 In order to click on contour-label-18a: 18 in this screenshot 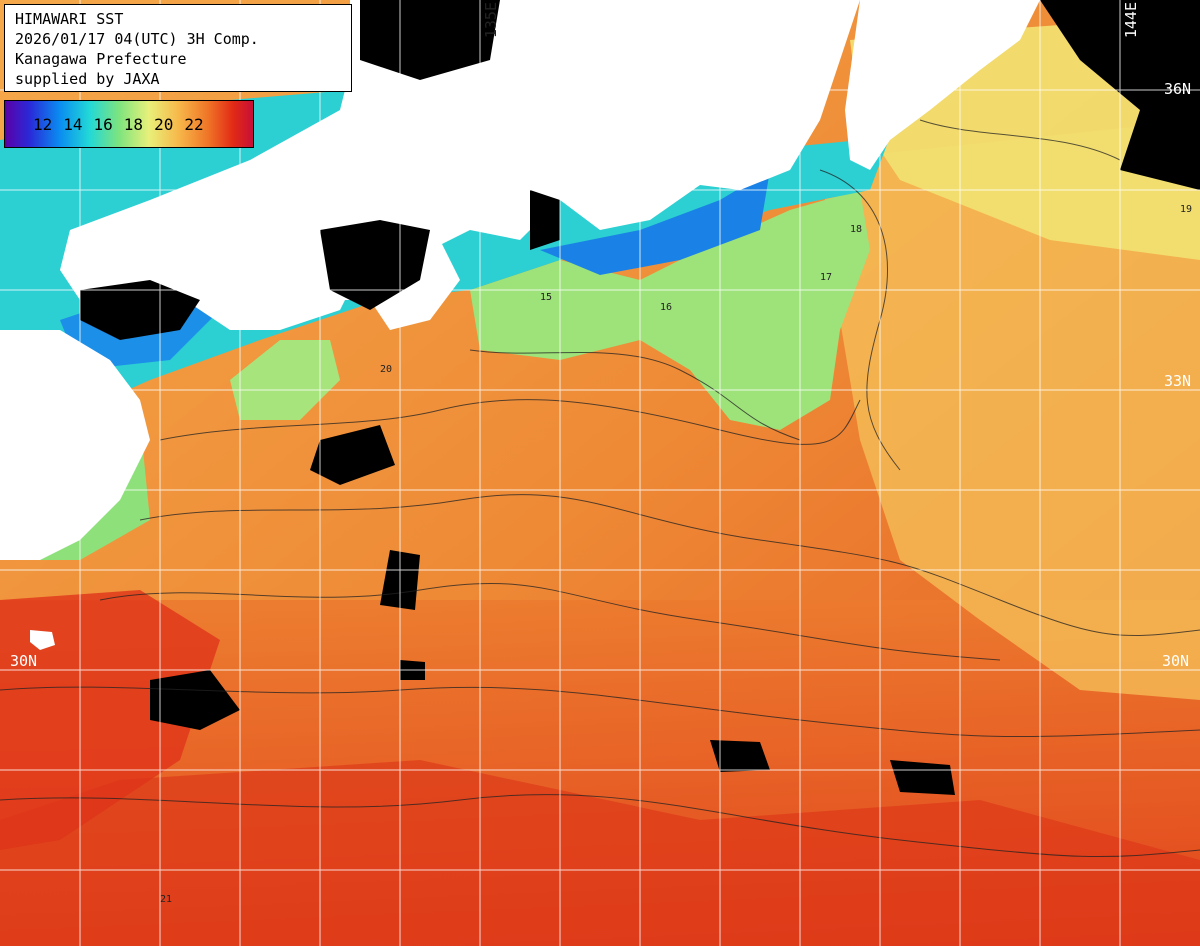, I will do `click(856, 229)`.